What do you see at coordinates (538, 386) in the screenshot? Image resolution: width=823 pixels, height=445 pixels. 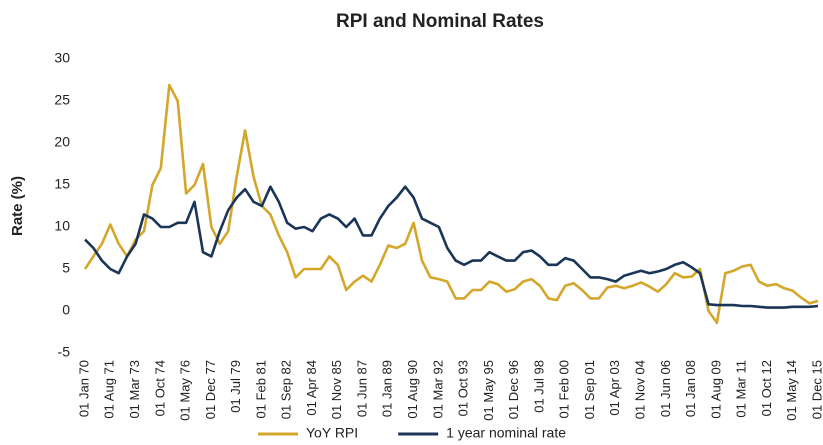 I see `x-tick-label: 01 Jul 98` at bounding box center [538, 386].